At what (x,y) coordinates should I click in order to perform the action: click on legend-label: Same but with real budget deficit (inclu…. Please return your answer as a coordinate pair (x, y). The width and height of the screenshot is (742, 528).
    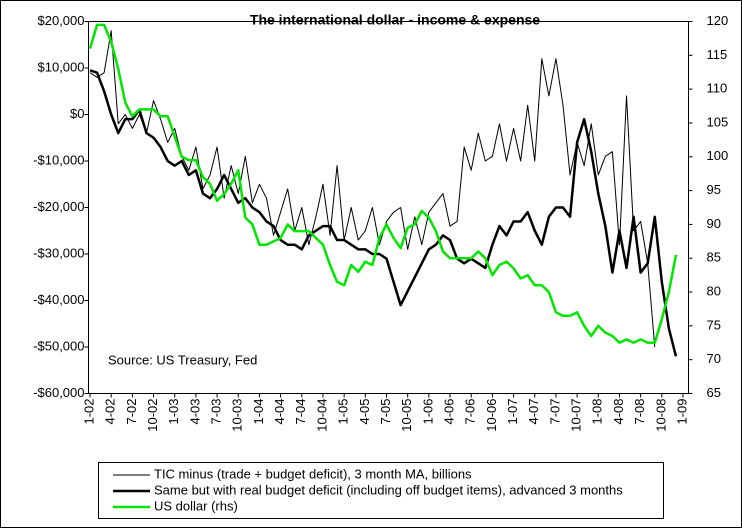
    Looking at the image, I should click on (388, 489).